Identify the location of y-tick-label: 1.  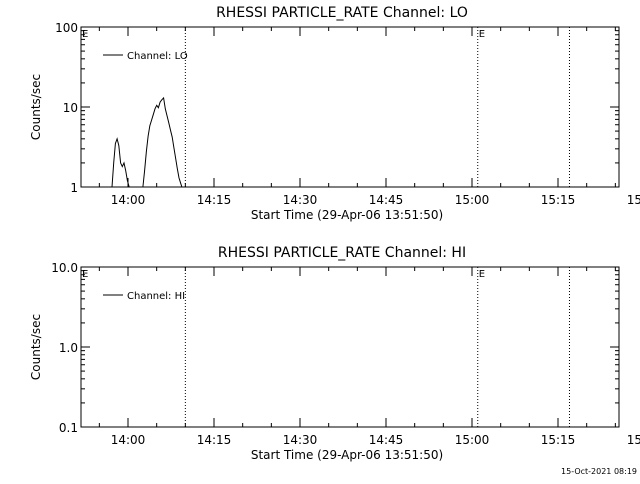
(74, 188).